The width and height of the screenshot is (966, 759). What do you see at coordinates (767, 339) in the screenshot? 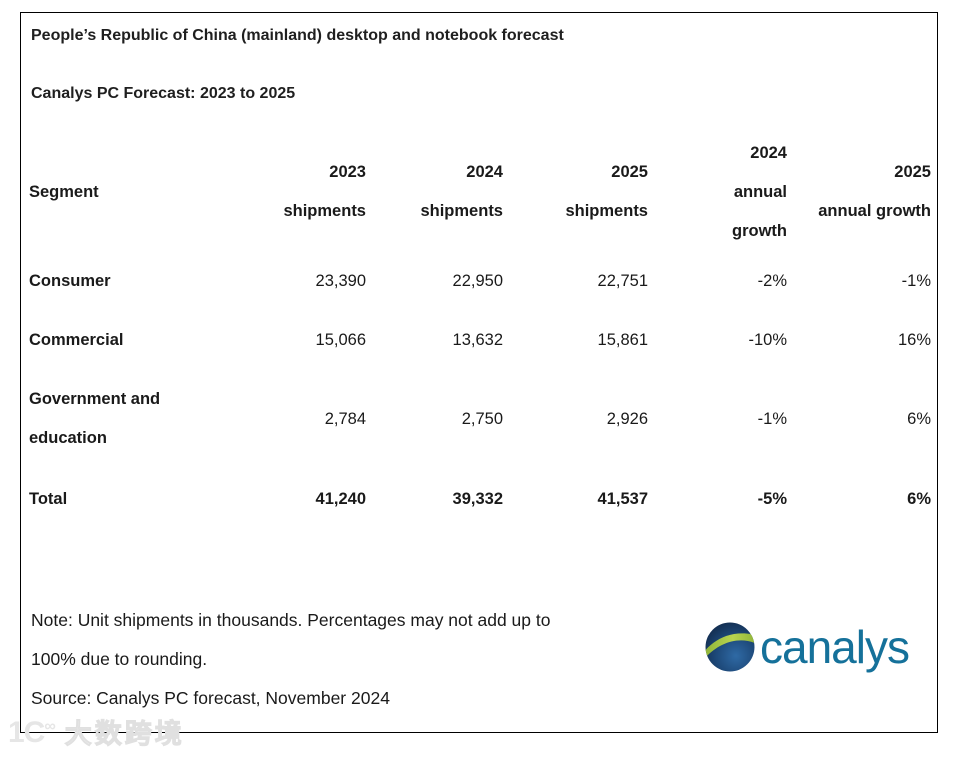
I see `value-cell: -10%` at bounding box center [767, 339].